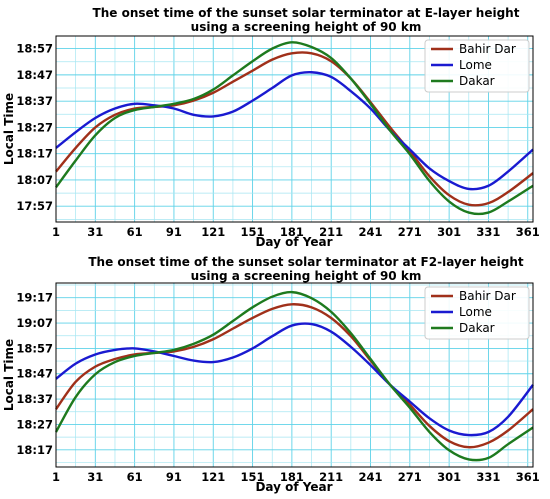 Image resolution: width=550 pixels, height=499 pixels. I want to click on y-tick-label: 18:07, so click(34, 180).